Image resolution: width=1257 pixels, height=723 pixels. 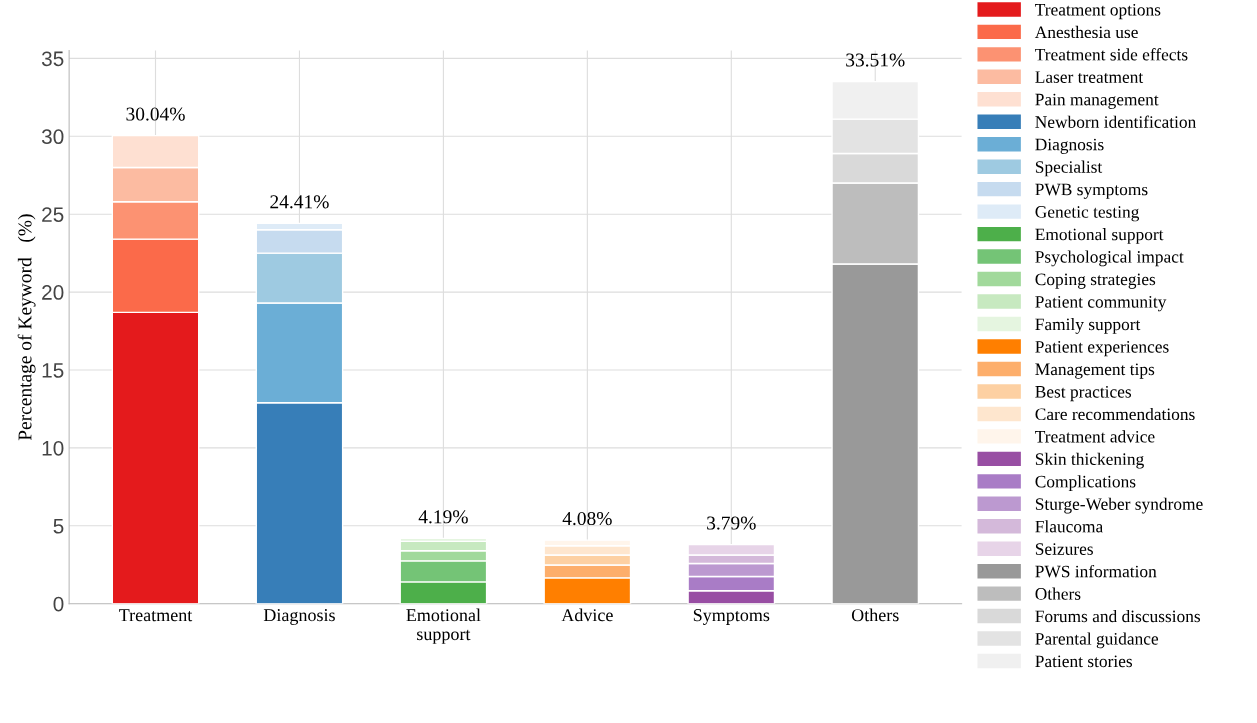 I want to click on legend-label: Treatment advice, so click(x=1095, y=436).